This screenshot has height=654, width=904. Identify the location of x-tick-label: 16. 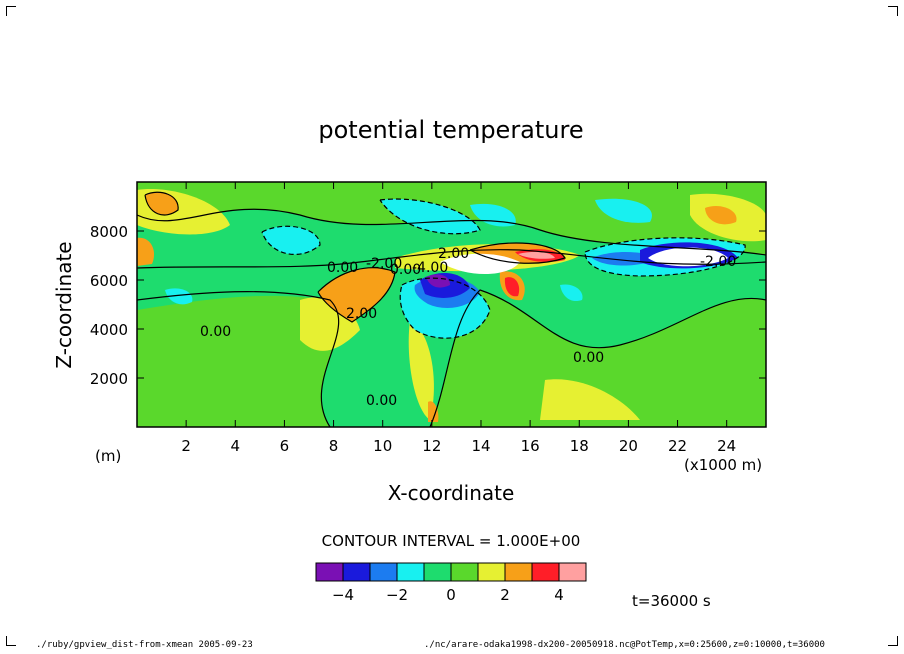
(530, 446).